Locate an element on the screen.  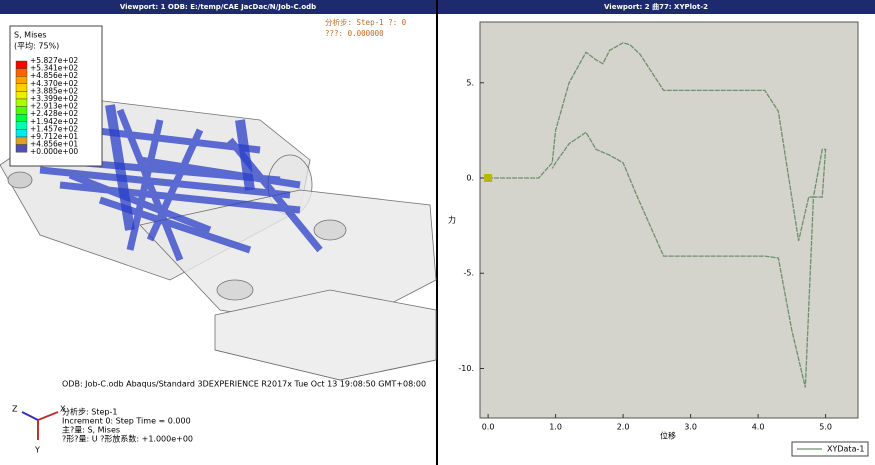
y-tick-label: 5. is located at coordinates (470, 82).